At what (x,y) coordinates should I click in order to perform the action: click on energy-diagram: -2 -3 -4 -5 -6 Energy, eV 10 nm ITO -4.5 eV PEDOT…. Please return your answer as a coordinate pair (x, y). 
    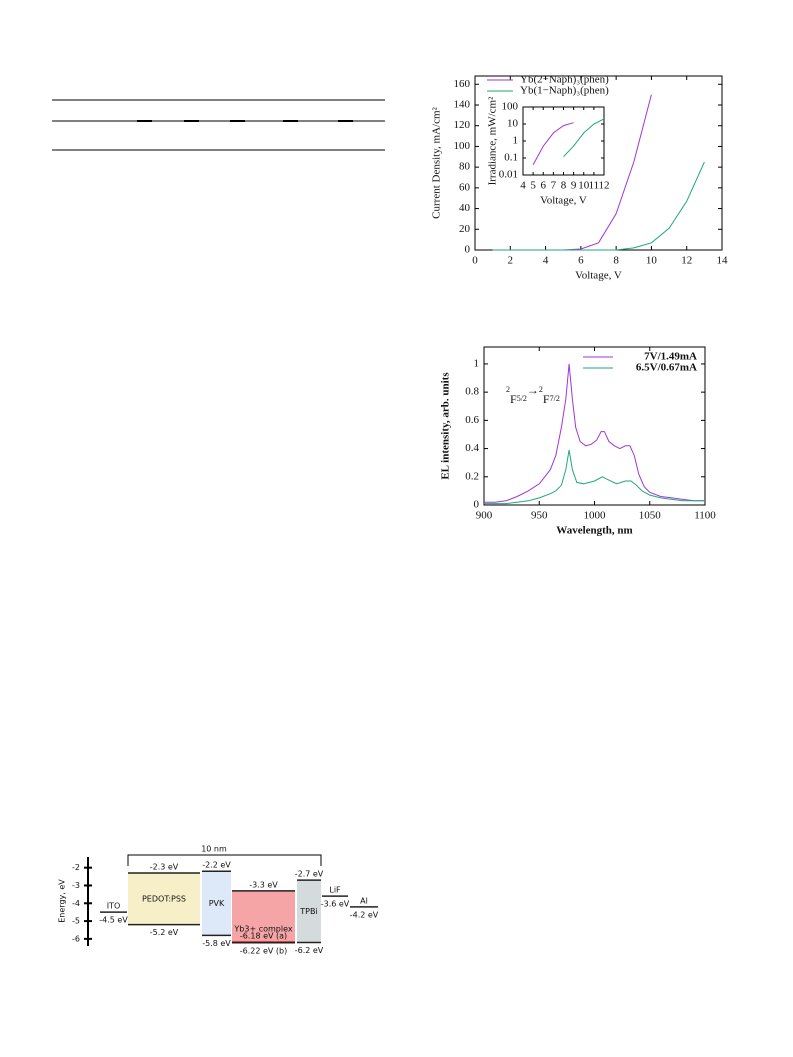
    Looking at the image, I should click on (218, 900).